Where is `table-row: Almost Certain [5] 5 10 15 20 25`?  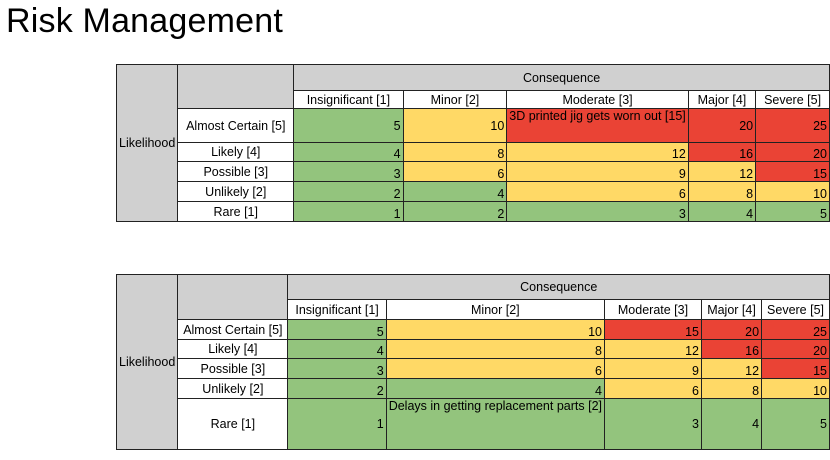 table-row: Almost Certain [5] 5 10 15 20 25 is located at coordinates (473, 329).